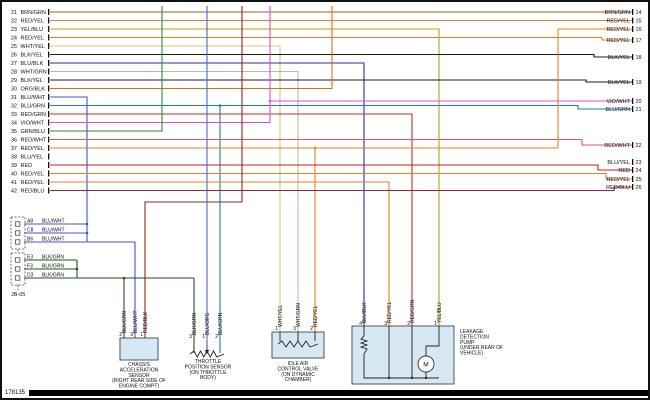  Describe the element at coordinates (639, 41) in the screenshot. I see `right-pin-number: 17` at that location.